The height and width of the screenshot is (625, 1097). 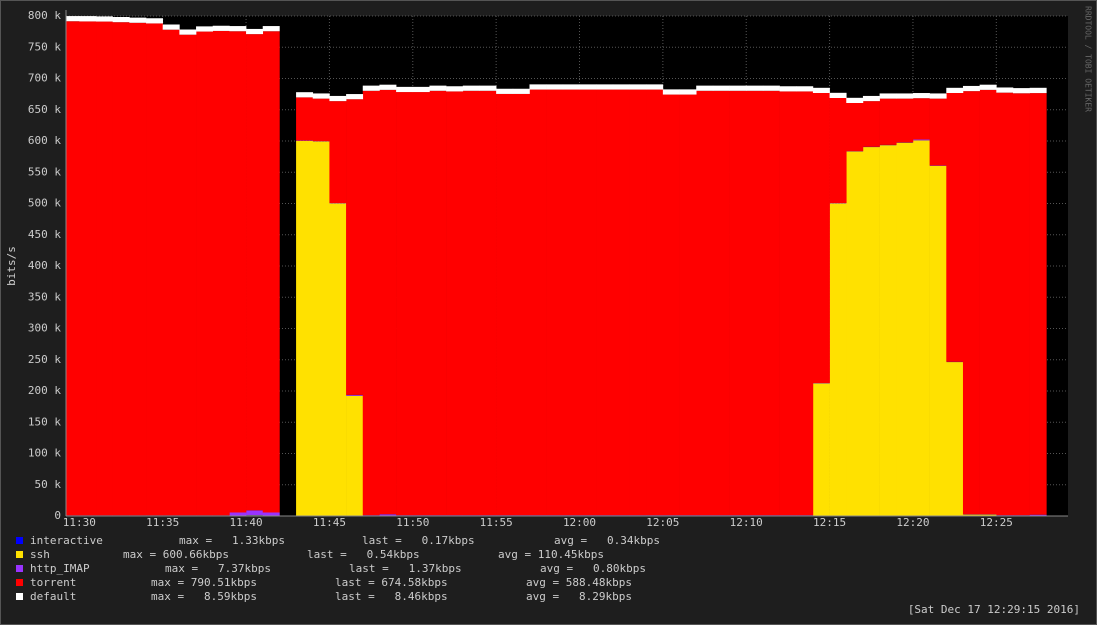 I want to click on legend-stat: last = 0.54kbps, so click(x=363, y=554).